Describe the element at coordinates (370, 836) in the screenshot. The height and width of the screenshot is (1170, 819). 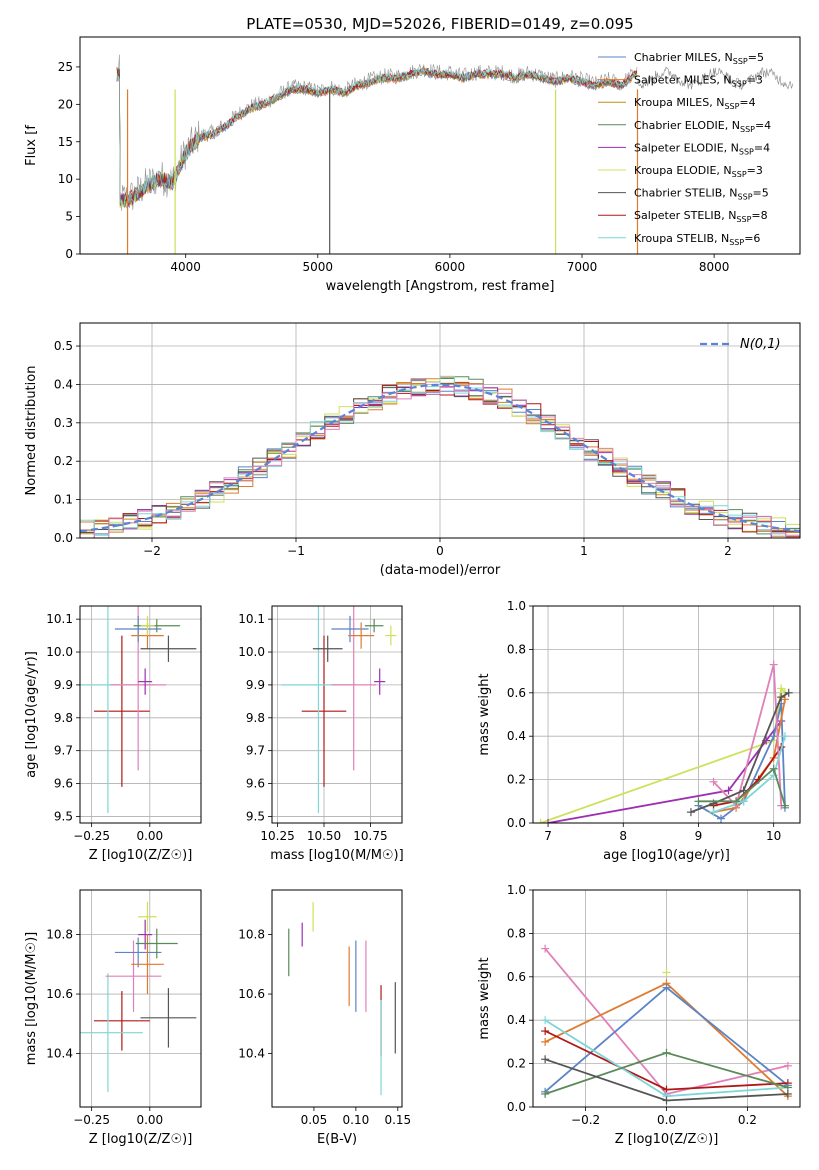
I see `x-tick-label: 10.75` at that location.